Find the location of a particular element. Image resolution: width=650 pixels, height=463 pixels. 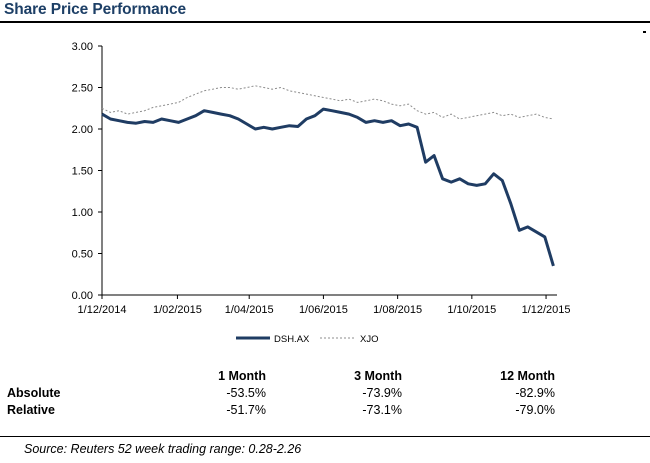

legend-label-dsh: DSH.AX is located at coordinates (292, 339).